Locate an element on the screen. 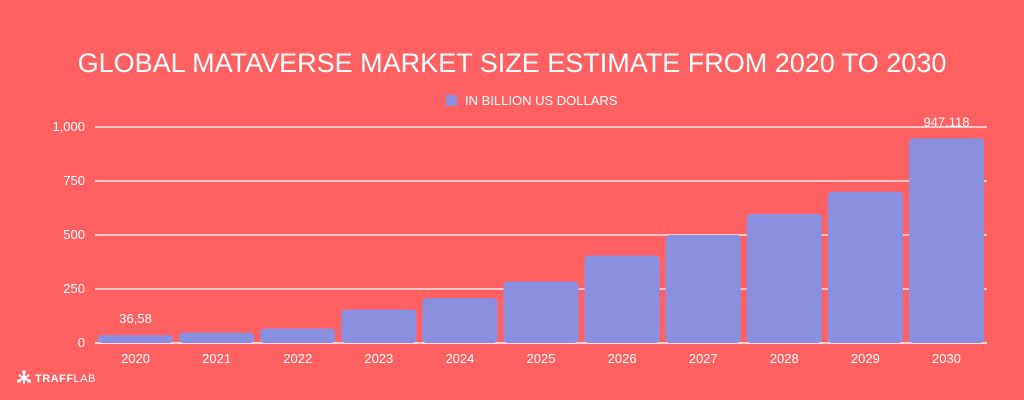  y-tick-label: 0 is located at coordinates (81, 342).